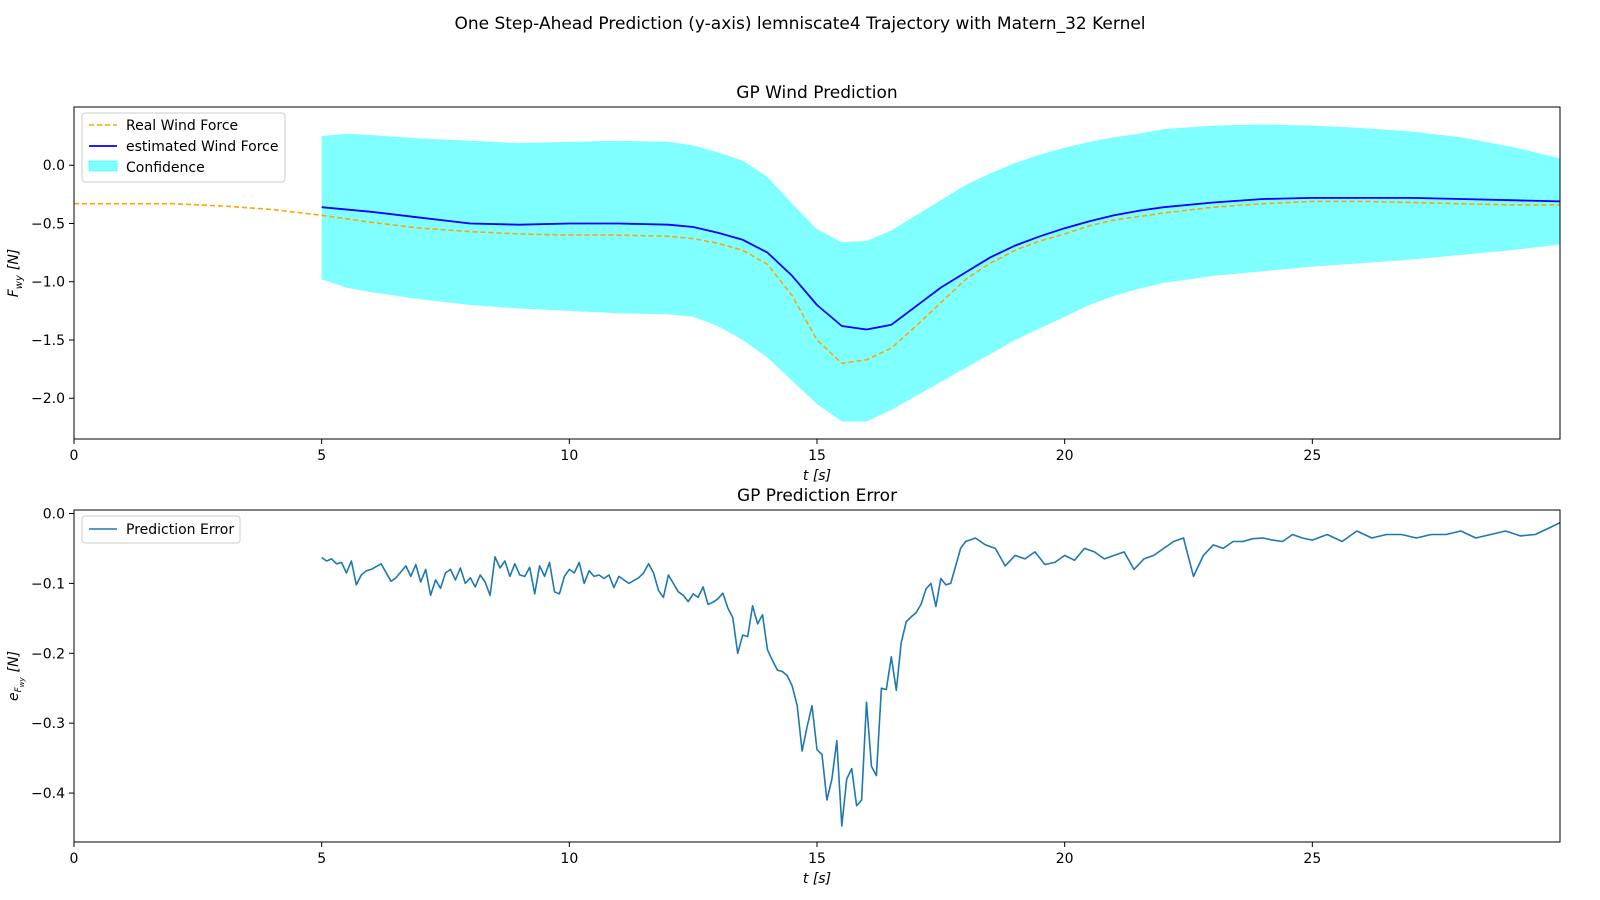 This screenshot has height=900, width=1600. What do you see at coordinates (817, 496) in the screenshot?
I see `prediction-error-title: GP Prediction Error` at bounding box center [817, 496].